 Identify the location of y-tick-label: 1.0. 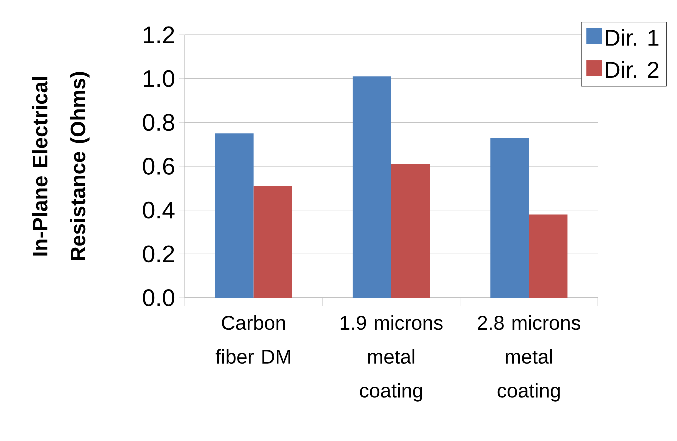
(159, 79).